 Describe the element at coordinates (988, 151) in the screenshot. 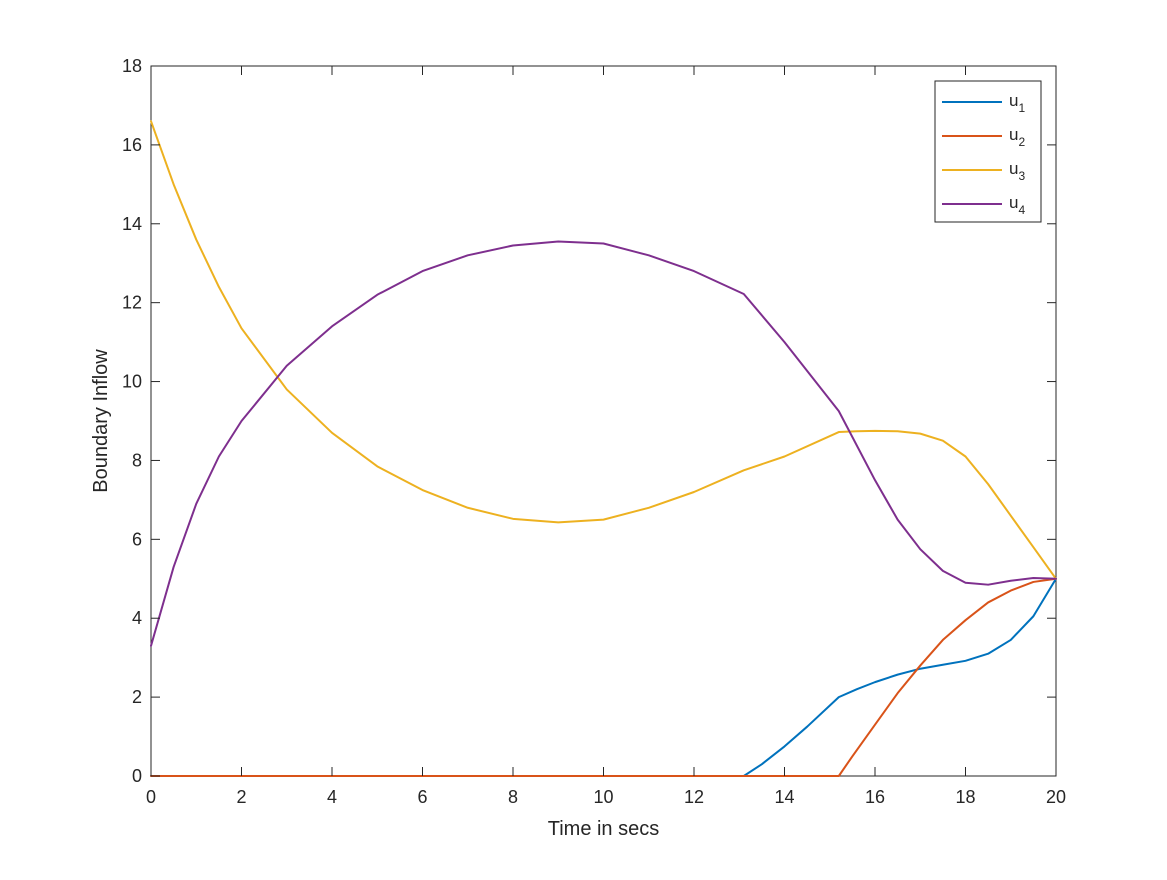

I see `legend-box` at that location.